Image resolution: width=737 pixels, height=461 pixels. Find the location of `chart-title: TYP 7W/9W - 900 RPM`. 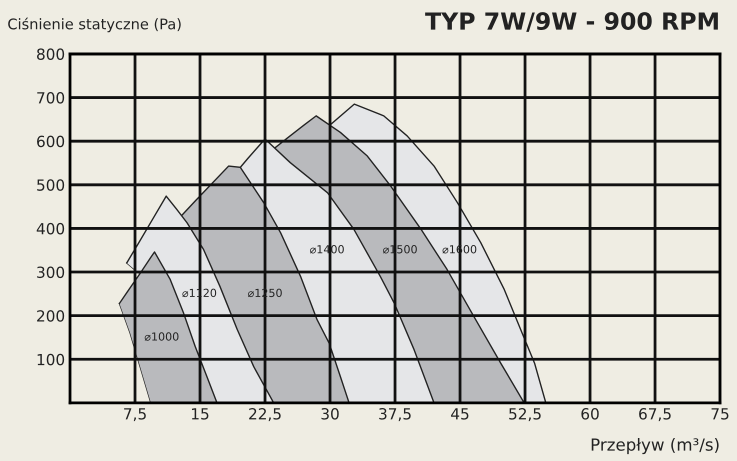

chart-title: TYP 7W/9W - 900 RPM is located at coordinates (571, 22).